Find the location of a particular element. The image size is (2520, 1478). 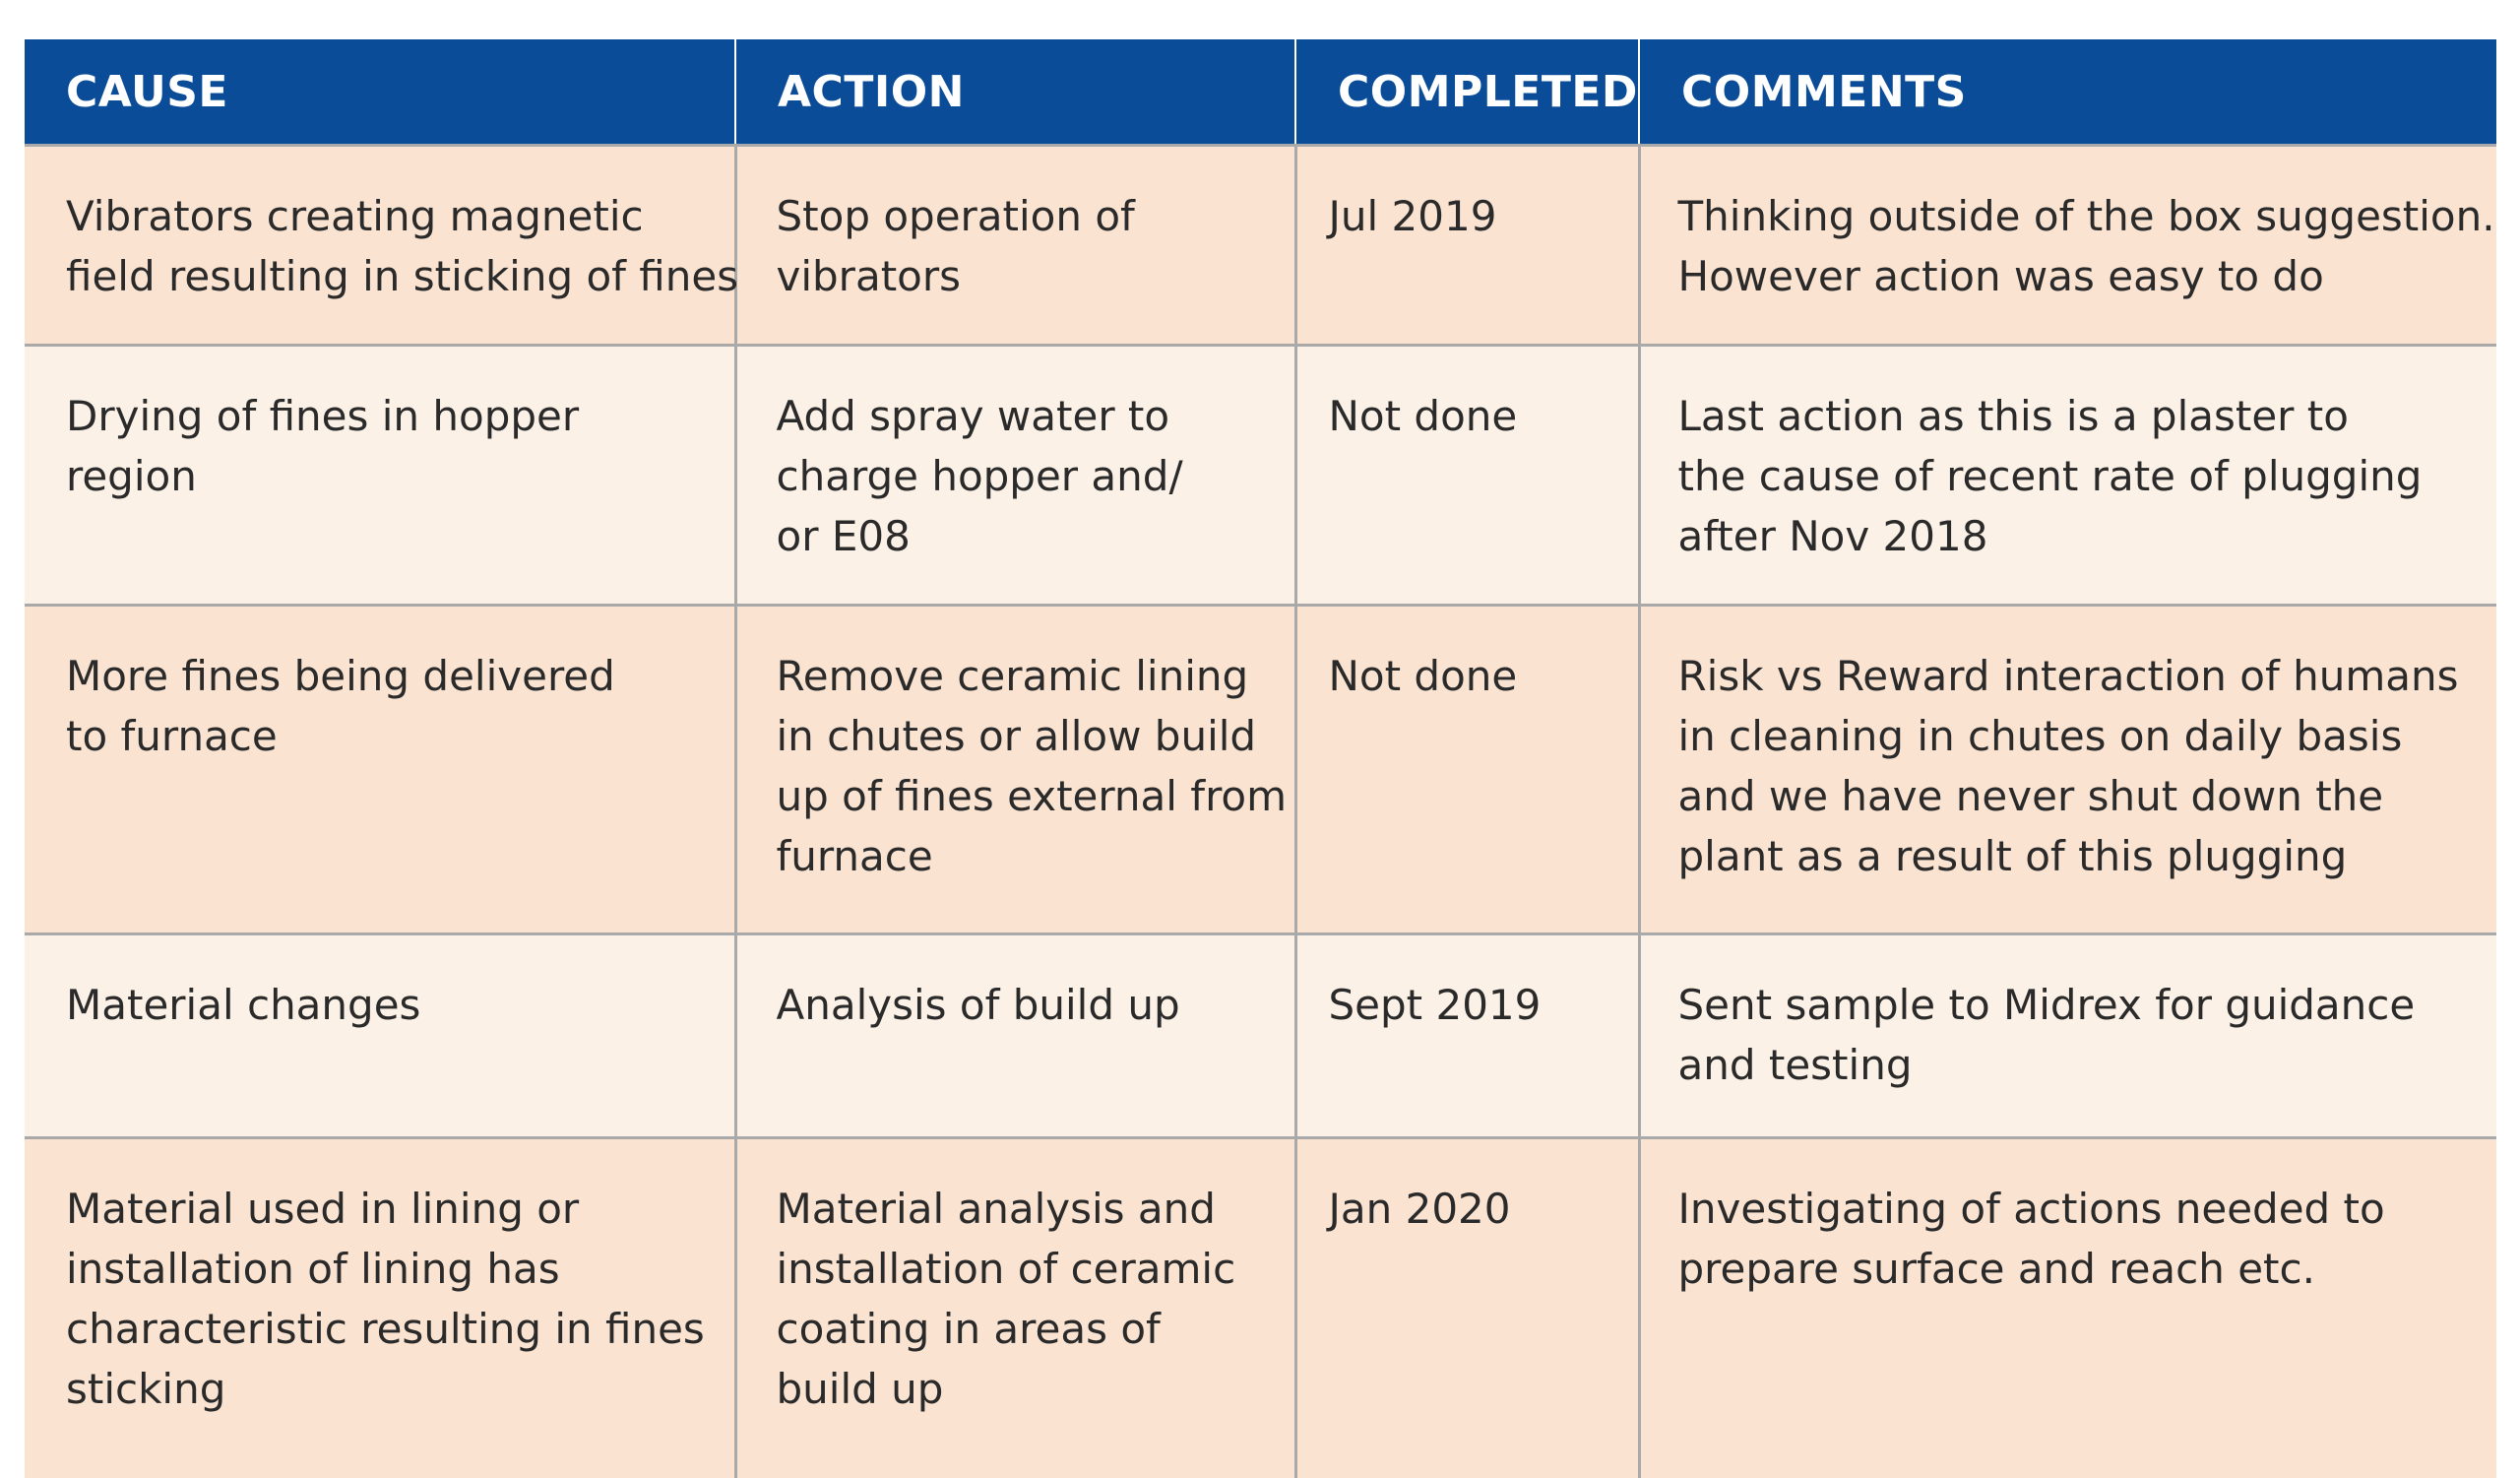

comments-line: Sent sample to Midrex for guidance is located at coordinates (2046, 1005).